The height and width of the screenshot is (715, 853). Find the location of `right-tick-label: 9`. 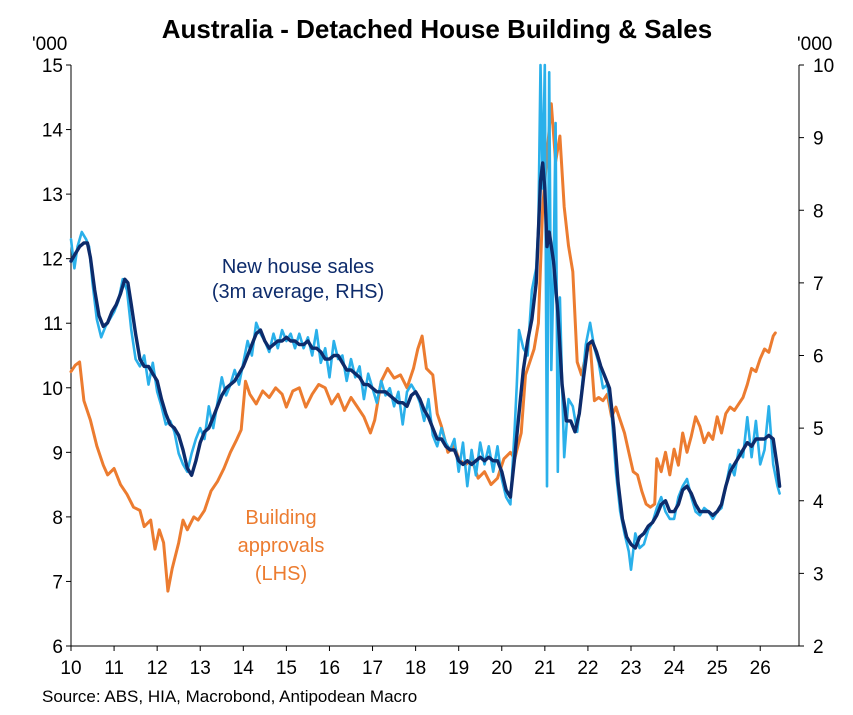

right-tick-label: 9 is located at coordinates (818, 139).